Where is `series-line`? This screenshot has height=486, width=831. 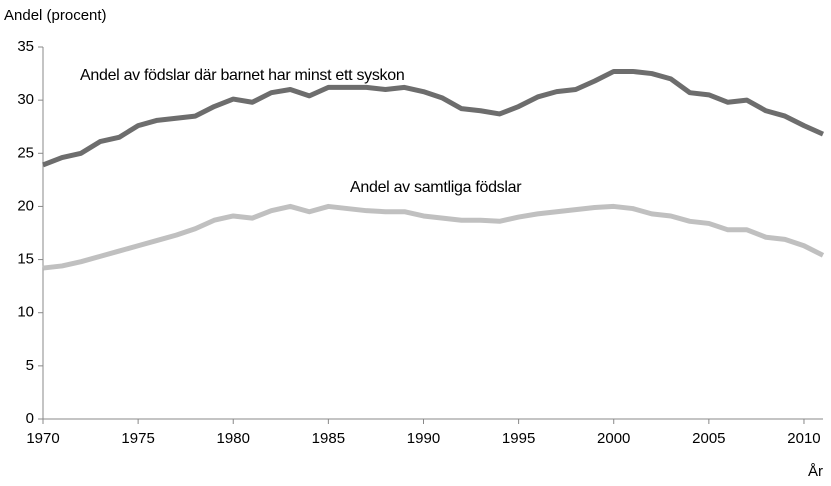
series-line is located at coordinates (433, 237).